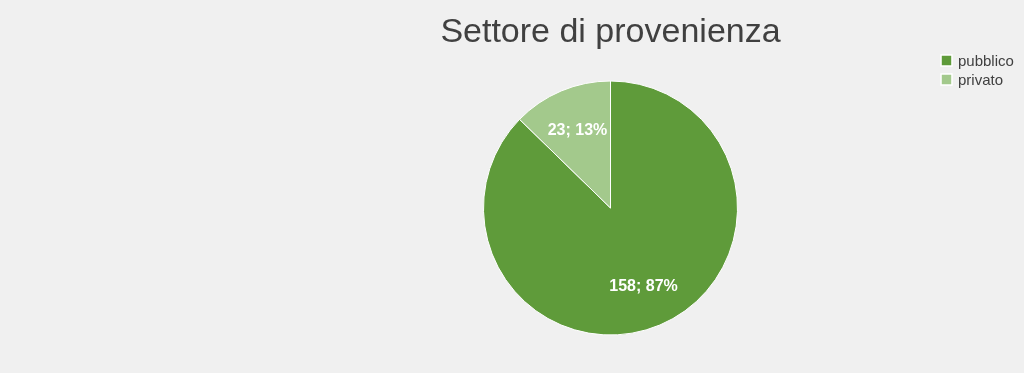 Image resolution: width=1024 pixels, height=373 pixels. Describe the element at coordinates (981, 79) in the screenshot. I see `legend-label: privato` at that location.